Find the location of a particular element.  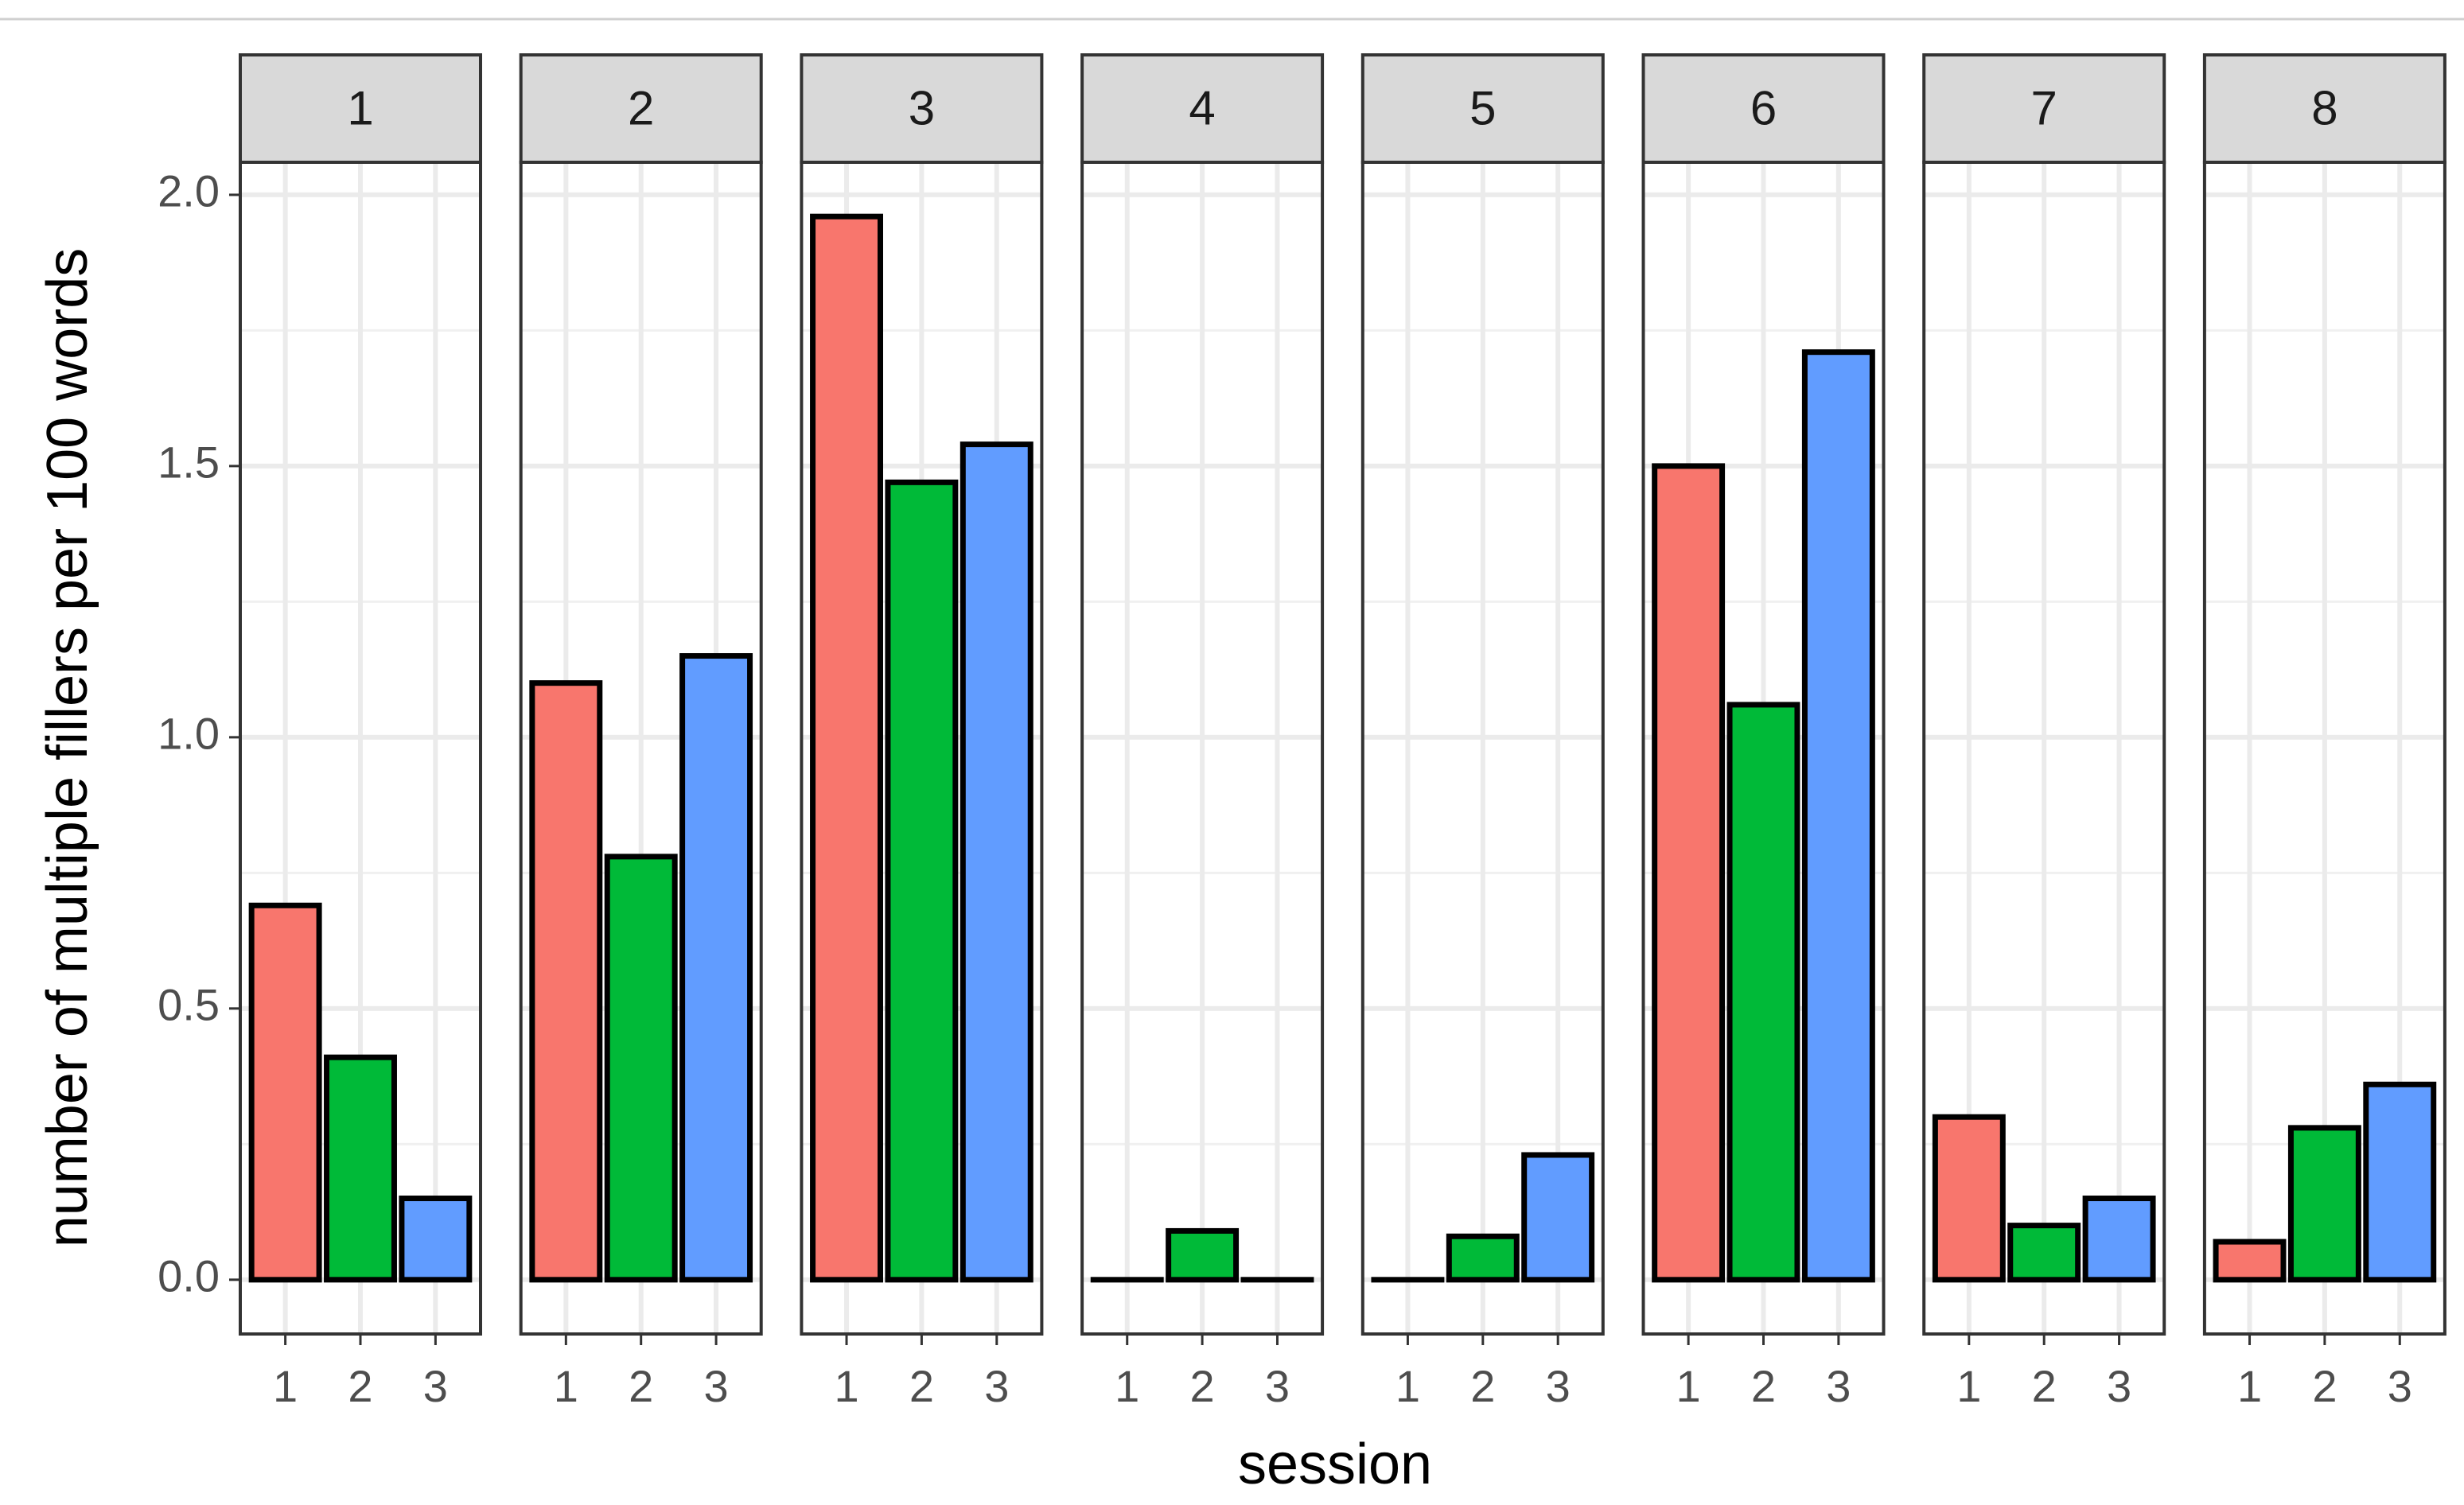

facet-title: 4 is located at coordinates (1202, 107).